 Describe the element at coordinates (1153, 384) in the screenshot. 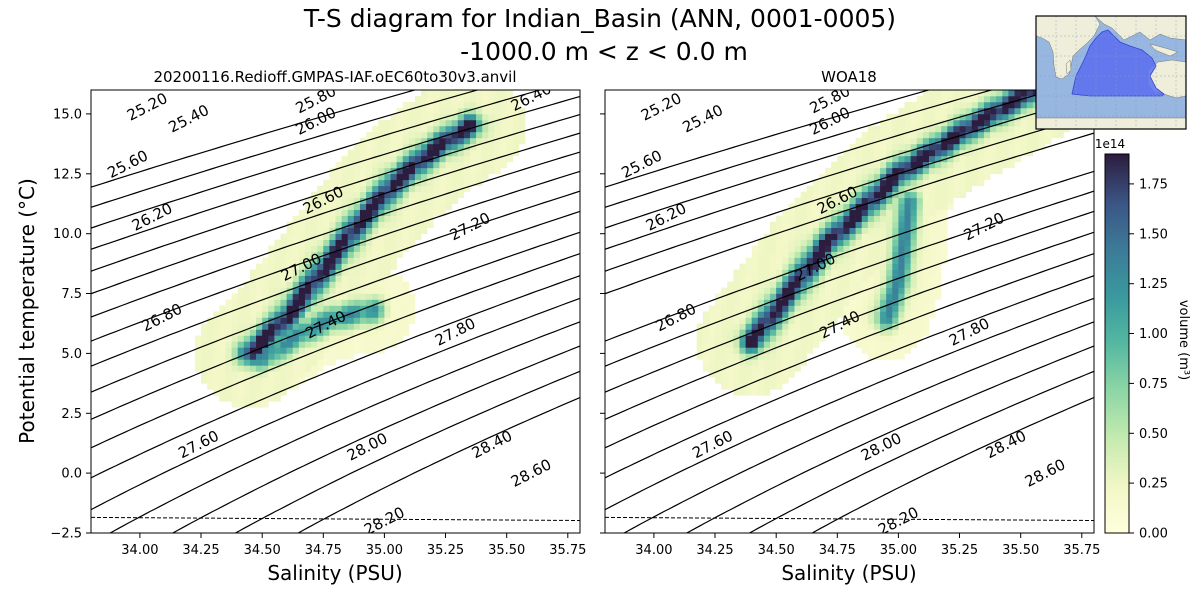

I see `colorbar-tick-label: 0.75` at that location.